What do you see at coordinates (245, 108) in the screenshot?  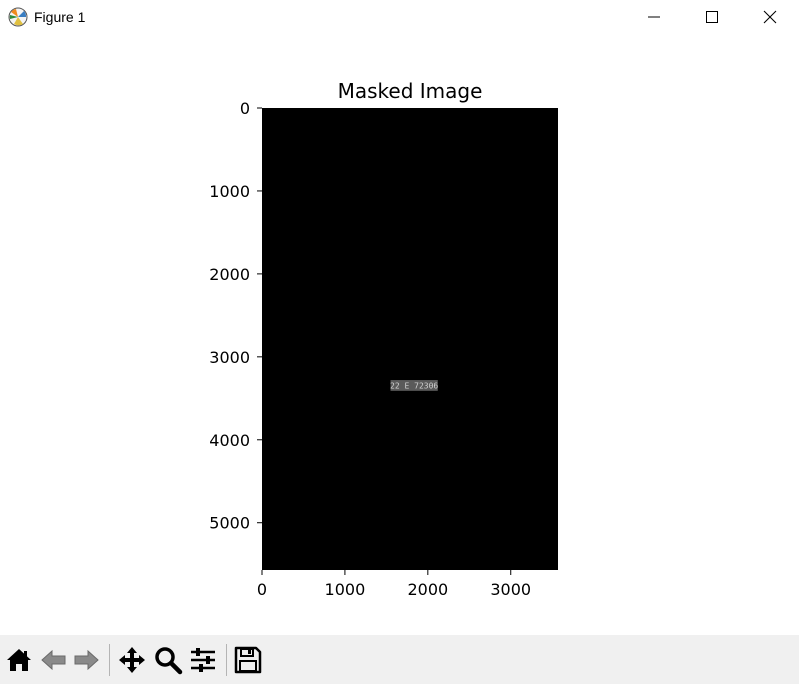 I see `y-tick-label: 0` at bounding box center [245, 108].